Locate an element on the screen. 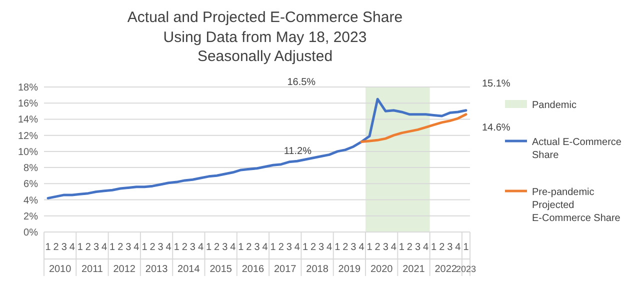 The image size is (639, 291). annotation: 11.2% is located at coordinates (298, 151).